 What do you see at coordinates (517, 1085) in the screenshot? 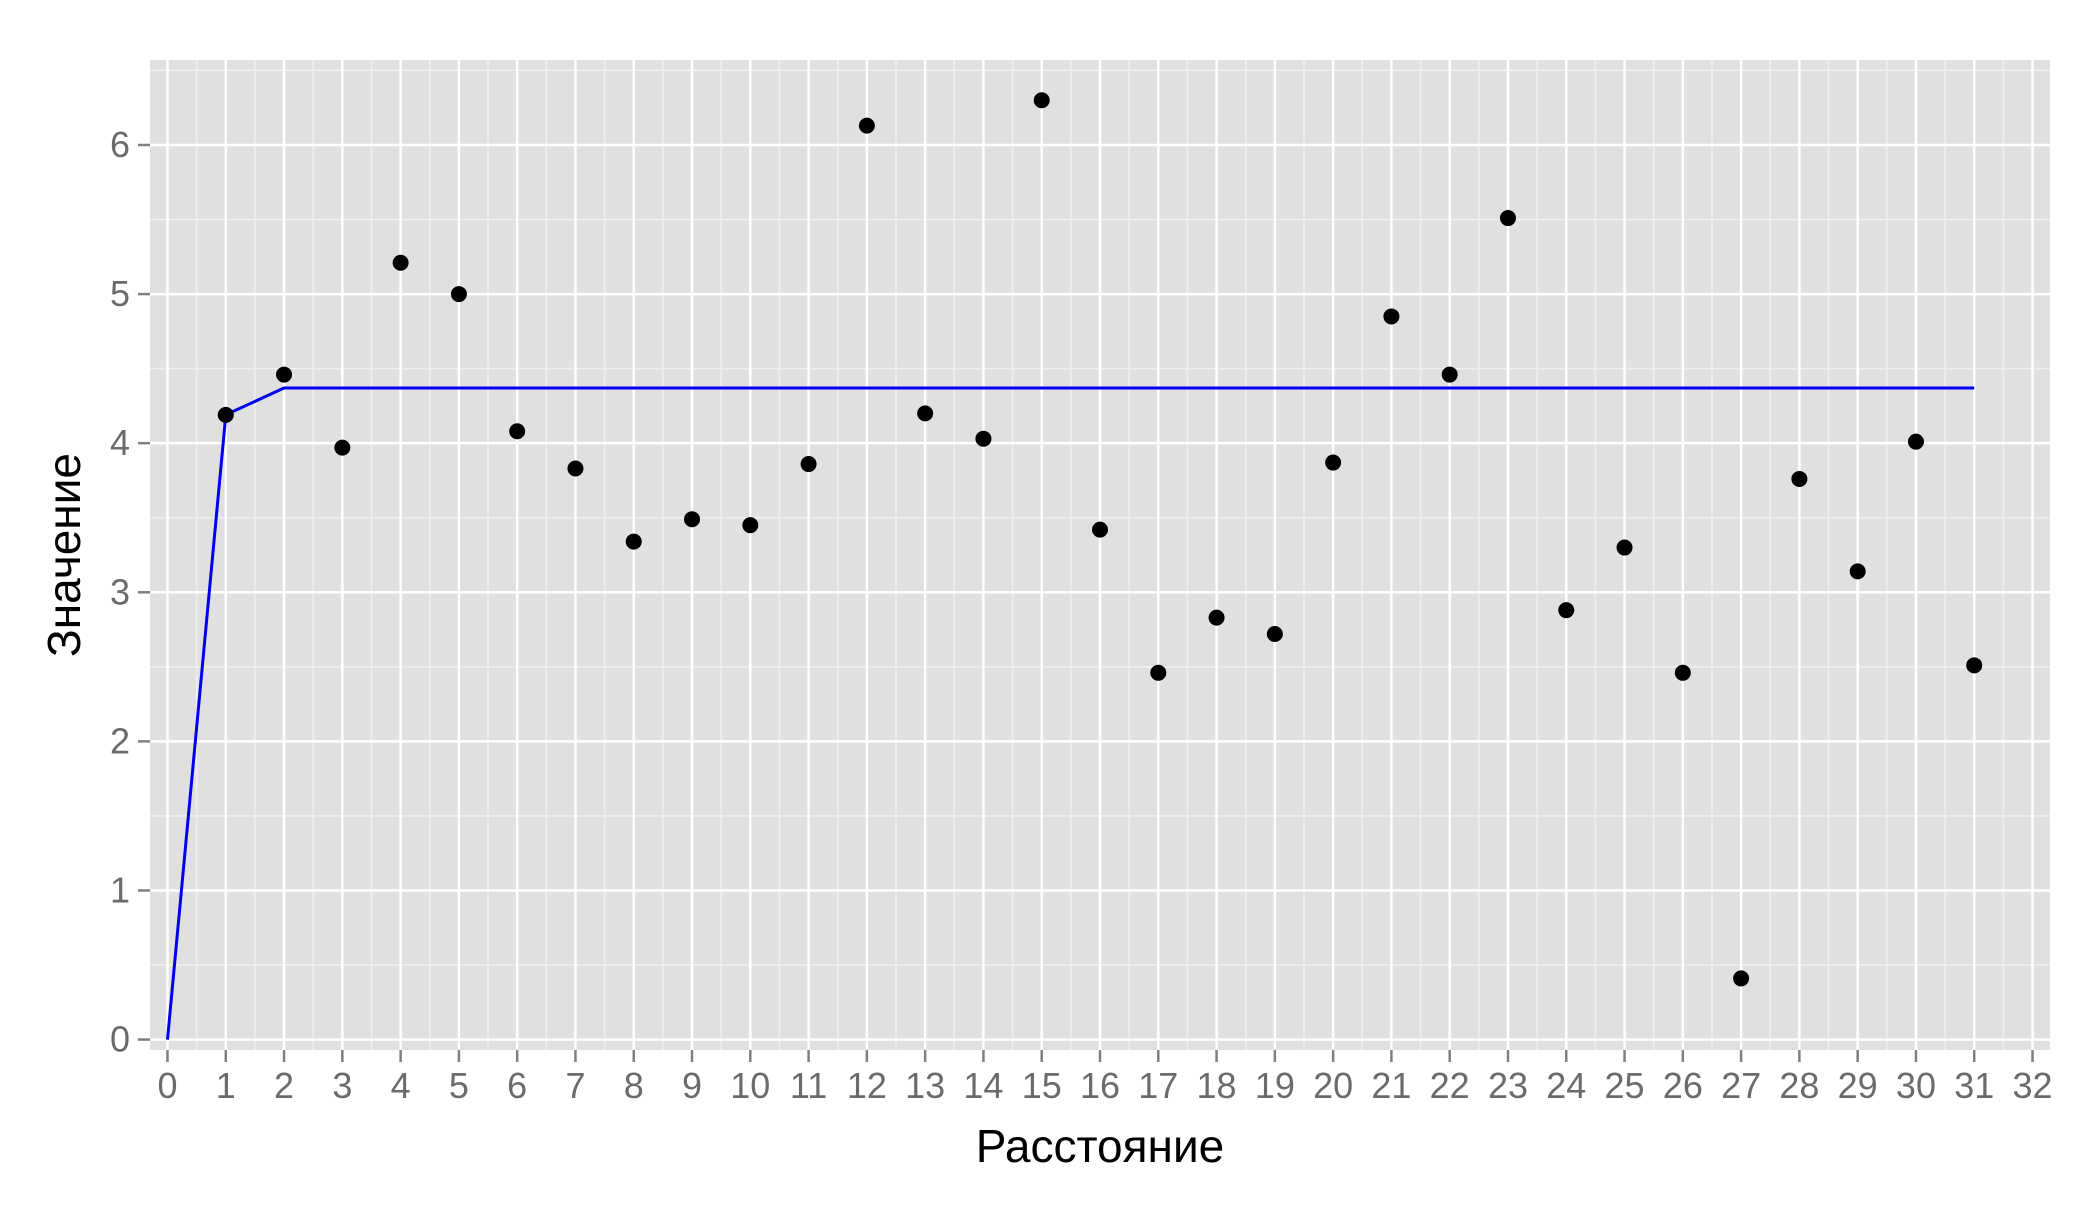
I see `x-tick-label: 6` at bounding box center [517, 1085].